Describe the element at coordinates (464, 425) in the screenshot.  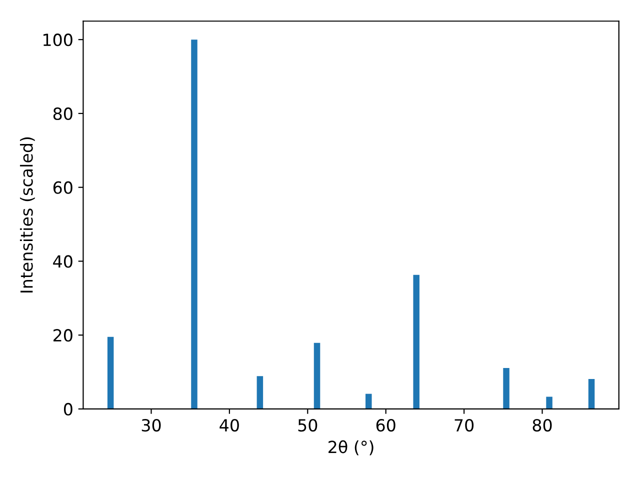
I see `x-tick-label: 70` at that location.